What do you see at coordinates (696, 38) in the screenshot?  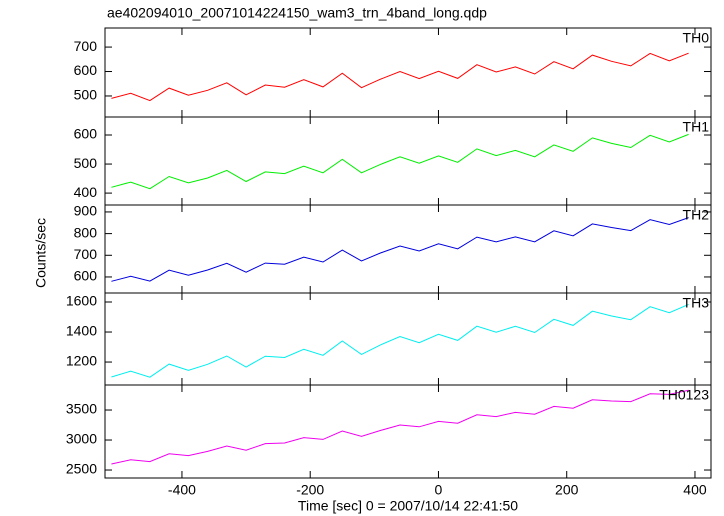 I see `series-label: TH0` at bounding box center [696, 38].